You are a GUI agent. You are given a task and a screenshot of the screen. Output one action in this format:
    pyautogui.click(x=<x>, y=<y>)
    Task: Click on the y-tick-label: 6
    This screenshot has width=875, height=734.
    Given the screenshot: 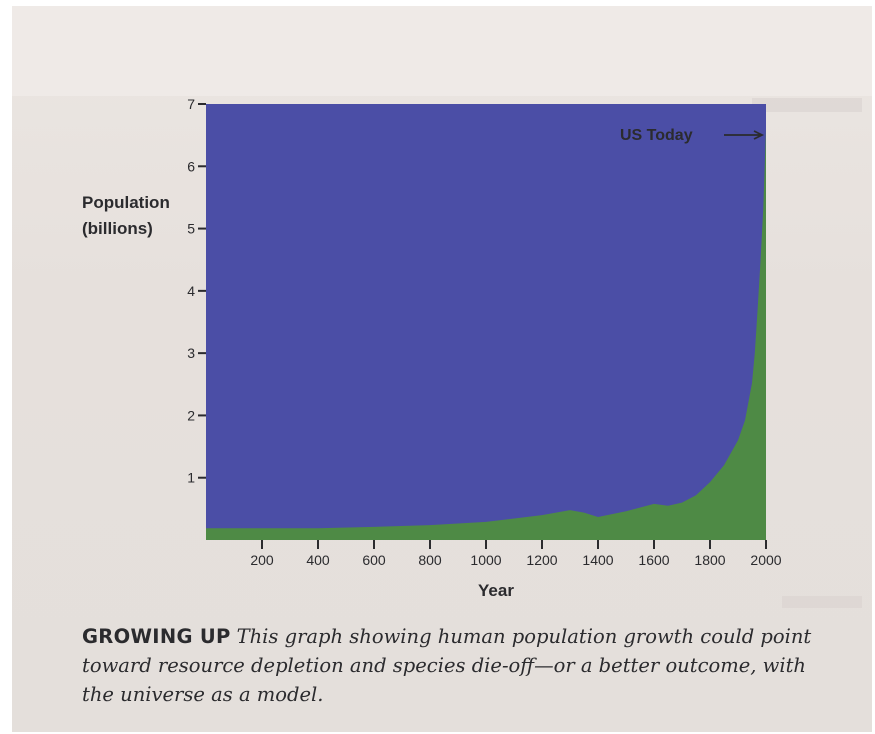 What is the action you would take?
    pyautogui.click(x=191, y=166)
    